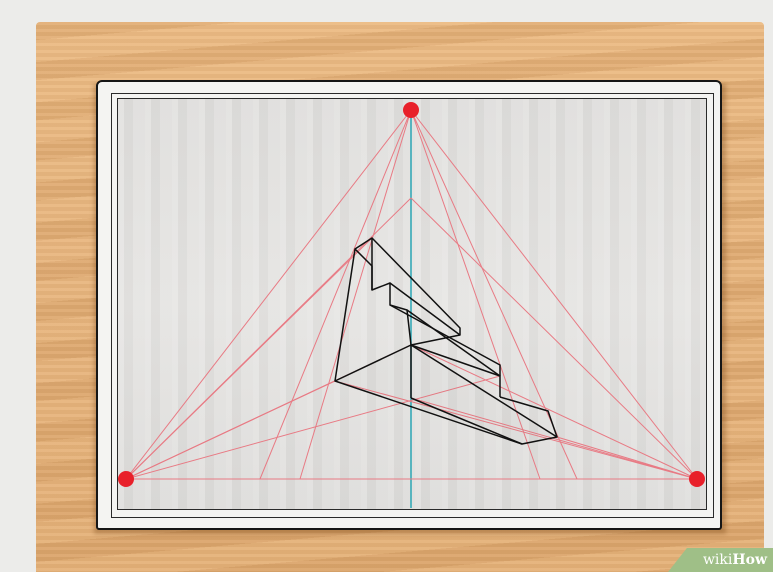  I want to click on wikihow-watermark: wiki How, so click(720, 560).